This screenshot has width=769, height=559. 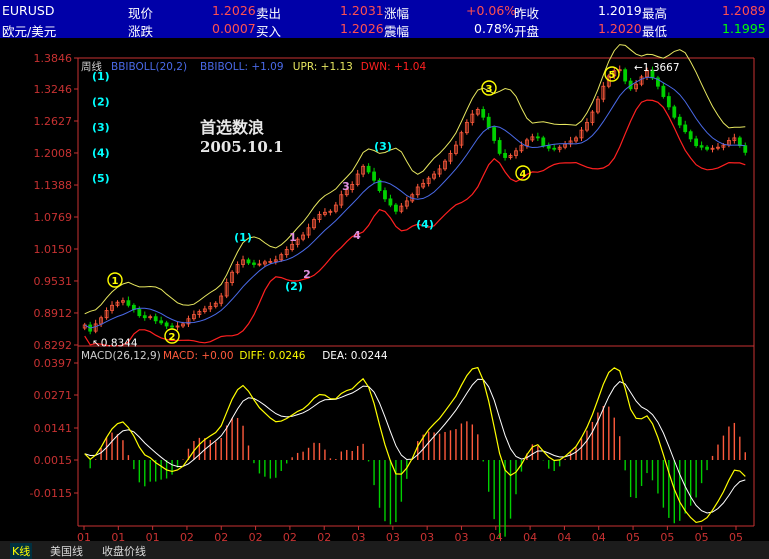 What do you see at coordinates (242, 147) in the screenshot?
I see `annotation-date: 2005.10.1` at bounding box center [242, 147].